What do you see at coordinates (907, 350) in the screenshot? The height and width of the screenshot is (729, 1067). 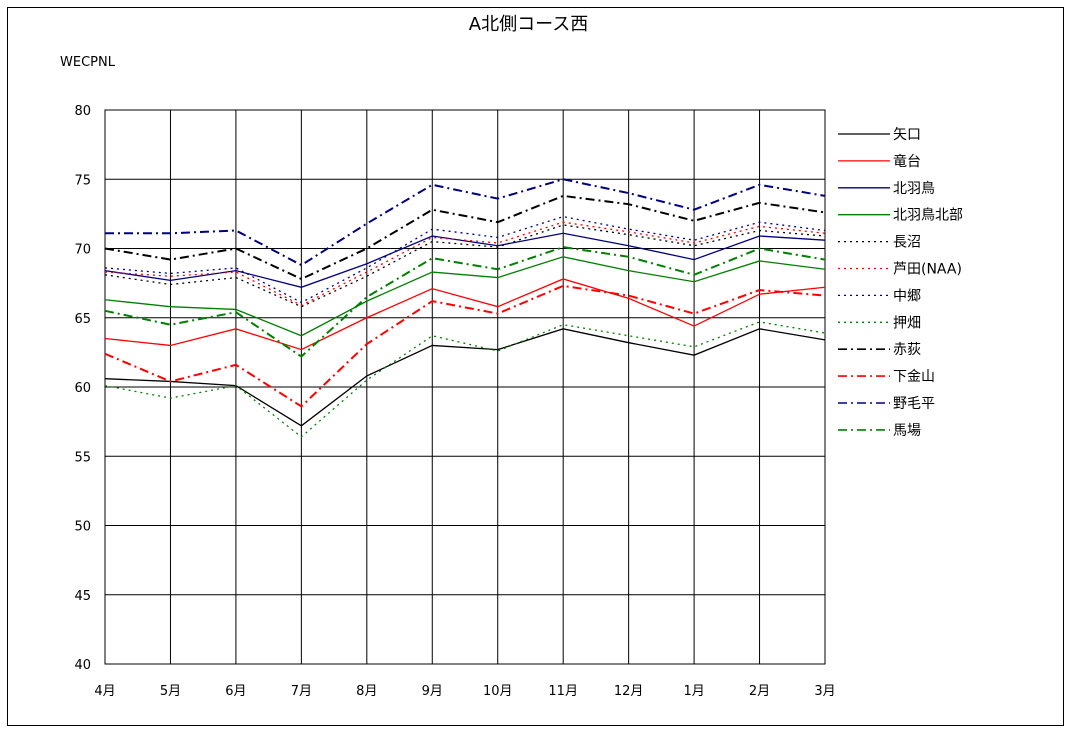 I see `legend-label-8: 赤荻` at bounding box center [907, 350].